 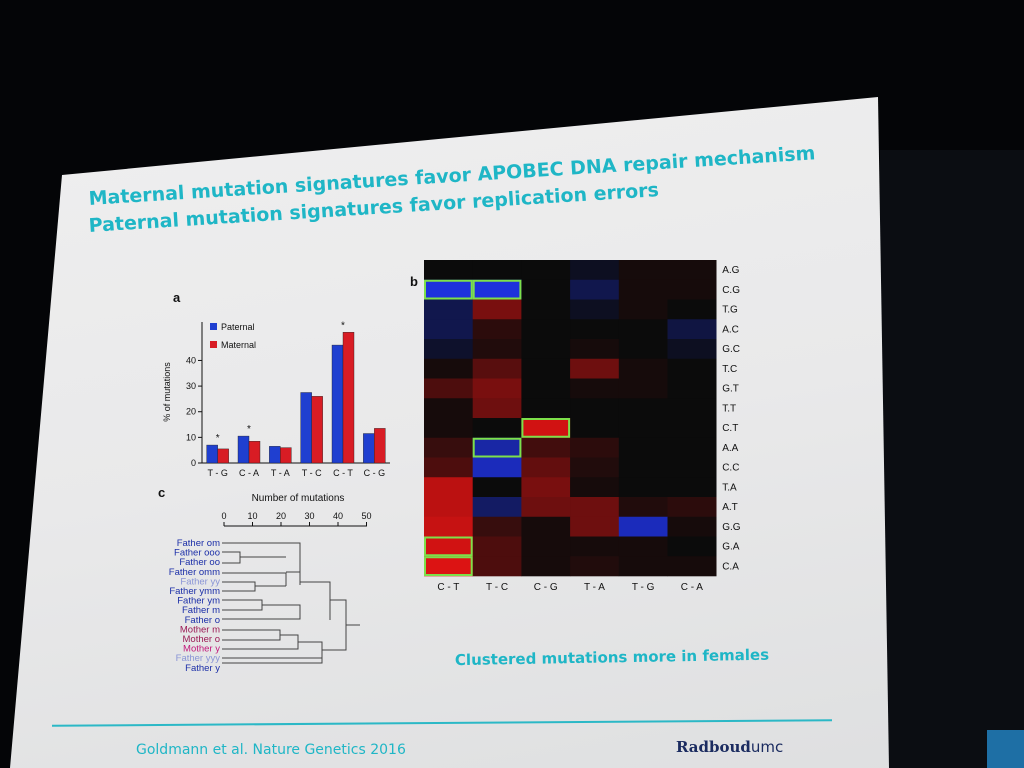 I want to click on dendro-x-tick-label: 10, so click(x=252, y=516).